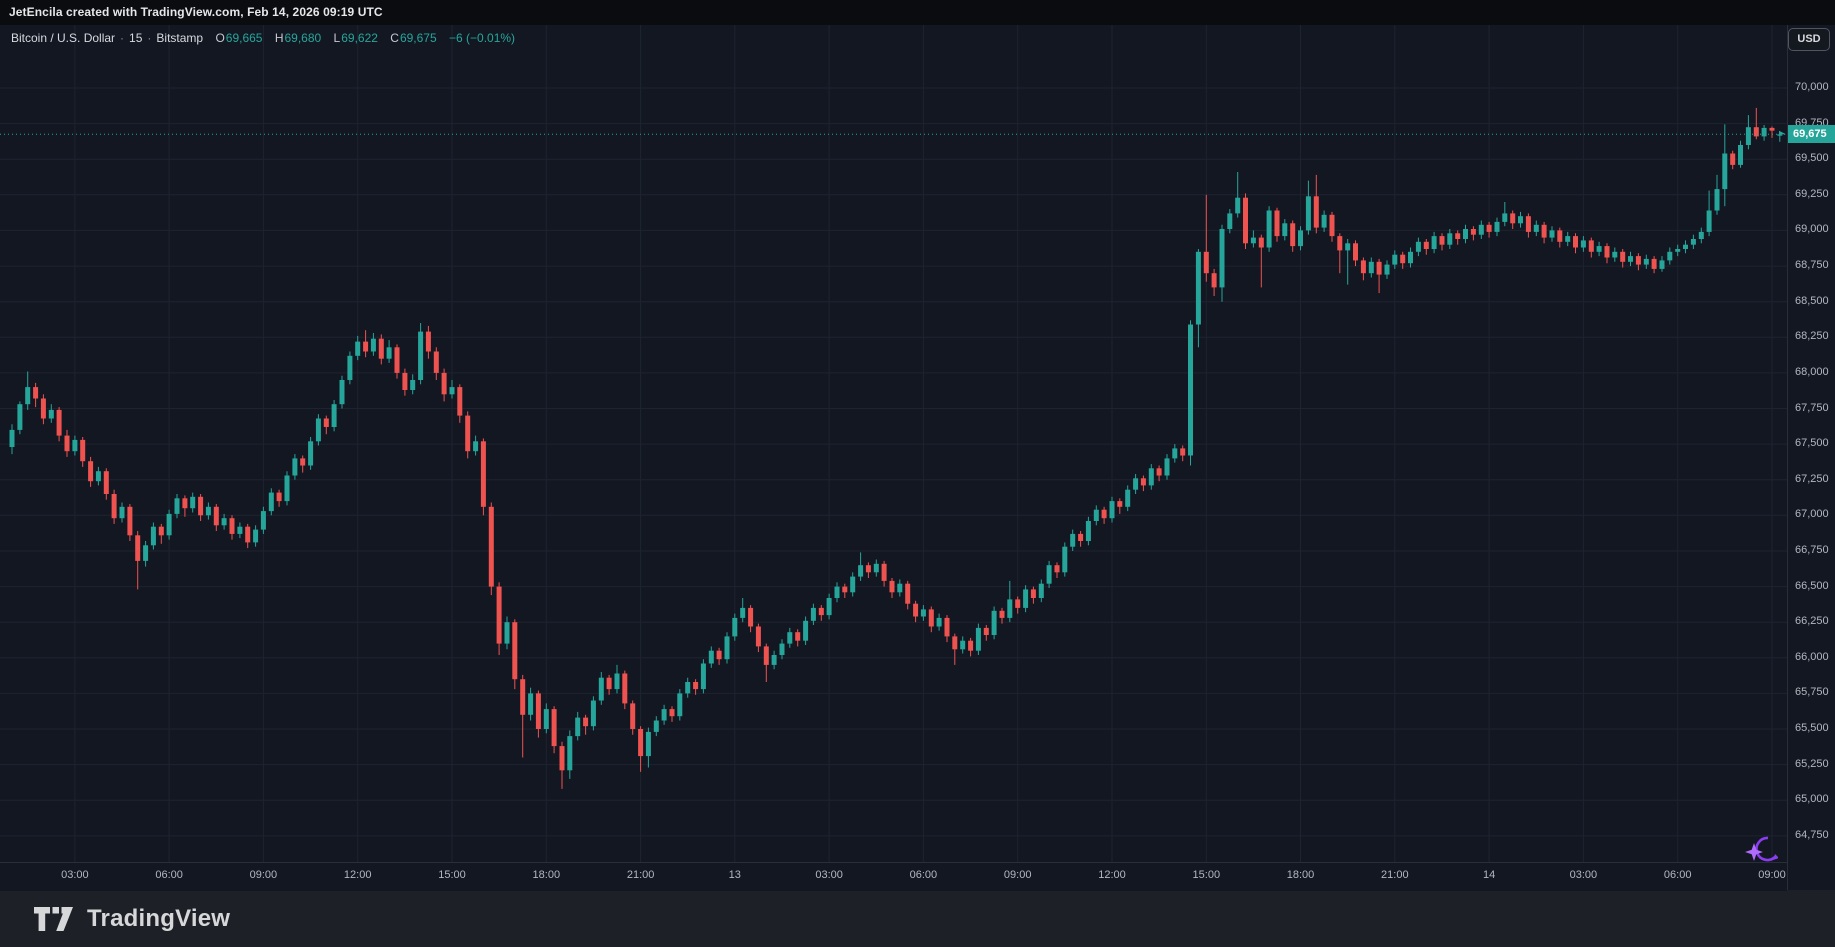 The image size is (1835, 947). I want to click on price-tick-label: 65,750, so click(1812, 692).